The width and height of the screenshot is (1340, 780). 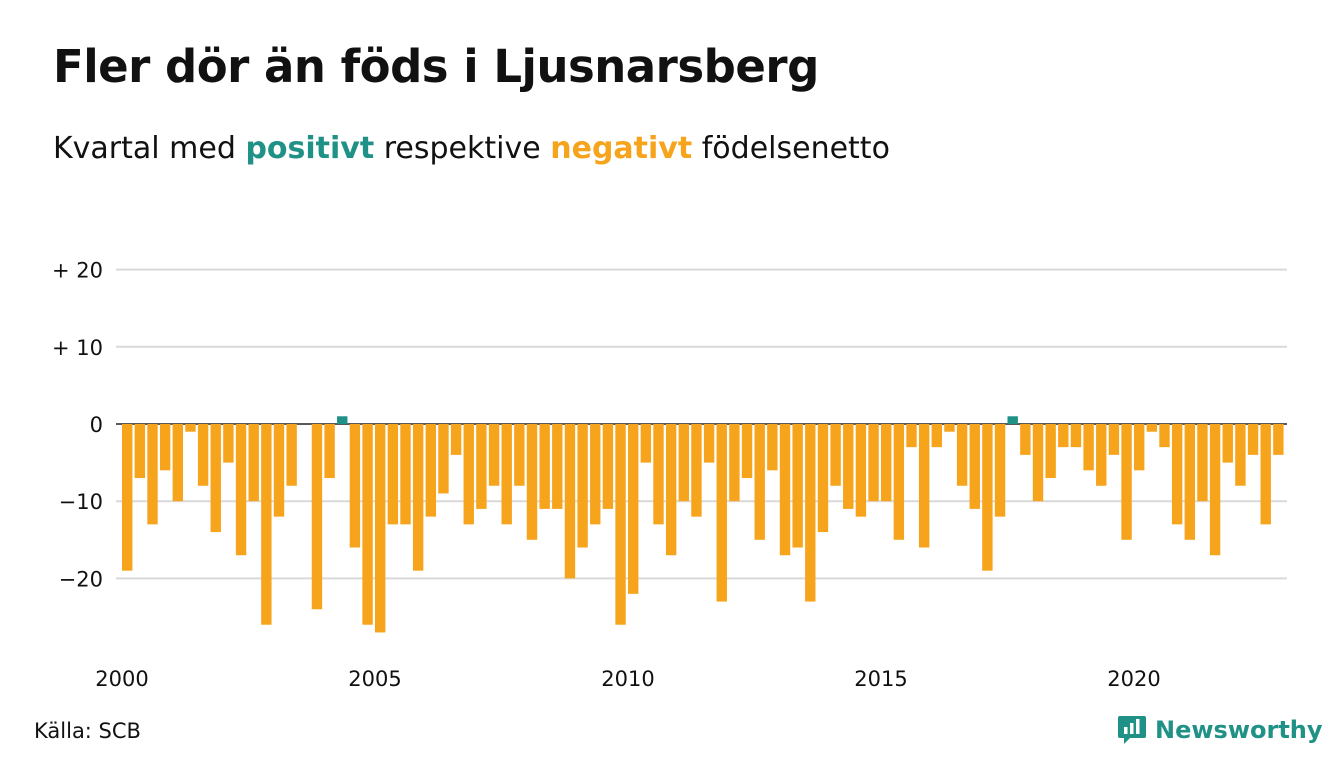 What do you see at coordinates (627, 679) in the screenshot?
I see `x-axis-ticks: 2000 2005 2010 2015 2020` at bounding box center [627, 679].